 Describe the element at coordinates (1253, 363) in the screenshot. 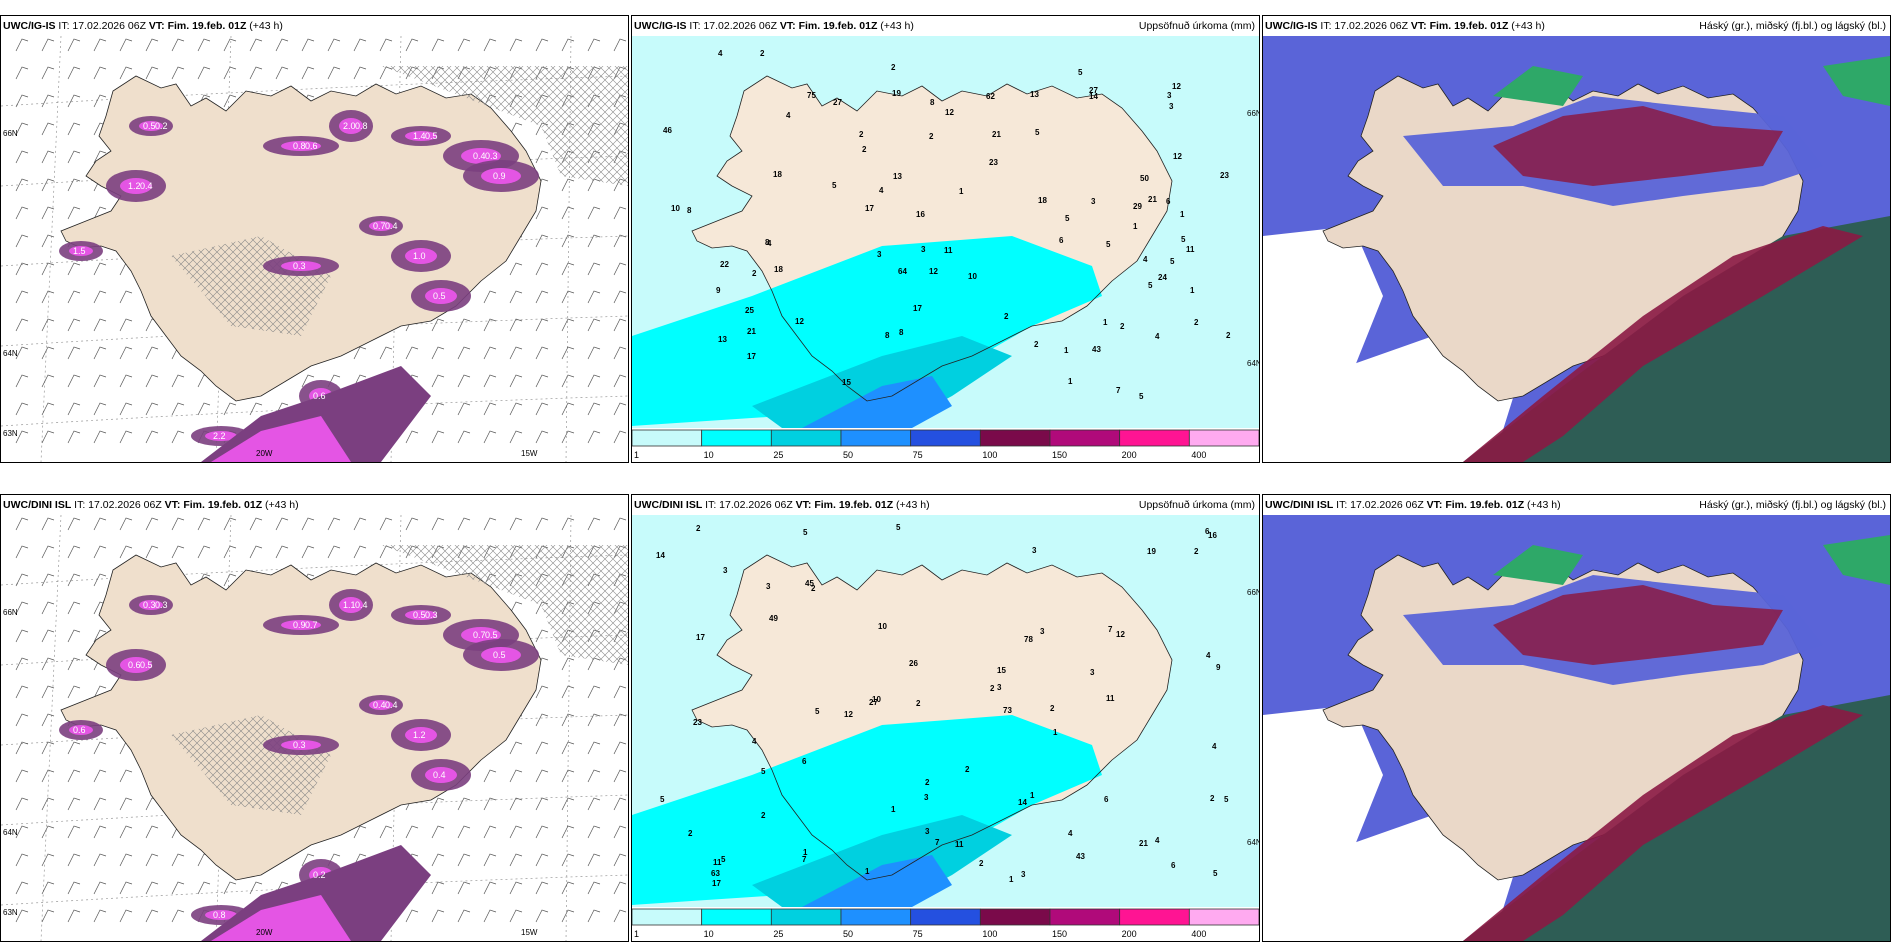

I see `axis-label: 64N` at that location.